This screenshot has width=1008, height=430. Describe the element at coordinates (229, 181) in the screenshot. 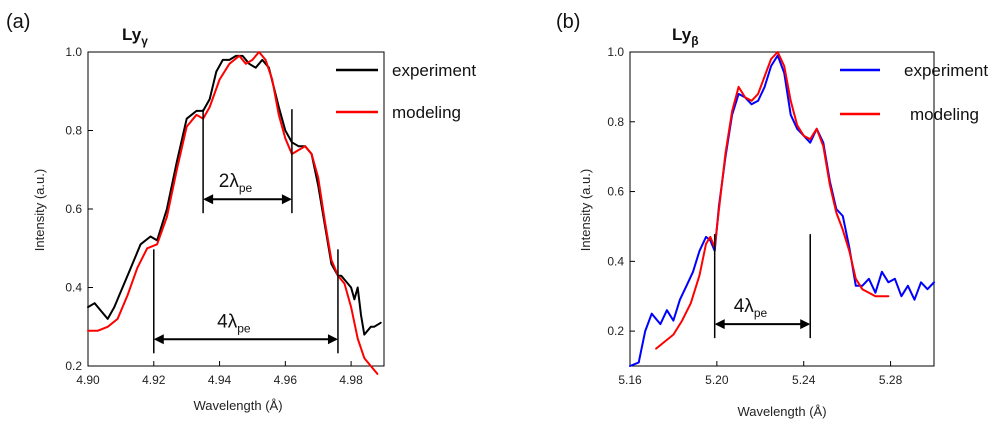

I see `annotation-label-main: 2λ` at that location.